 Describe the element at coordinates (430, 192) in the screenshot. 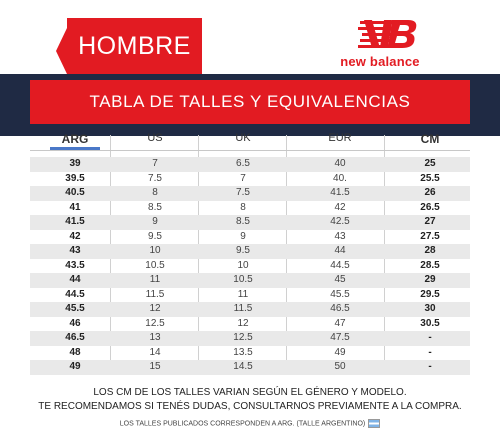

I see `cell-cm: 26` at that location.